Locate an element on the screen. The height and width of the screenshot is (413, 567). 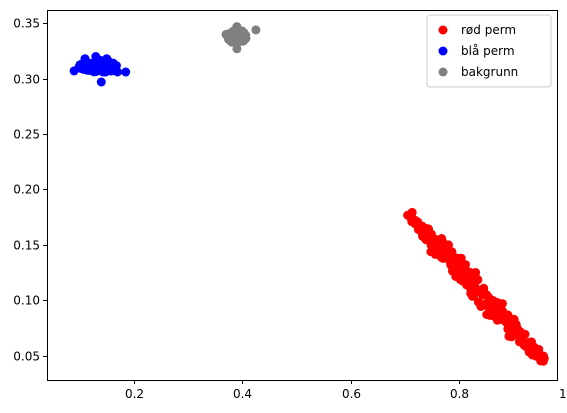
y-tick-label: 0.05 is located at coordinates (26, 357).